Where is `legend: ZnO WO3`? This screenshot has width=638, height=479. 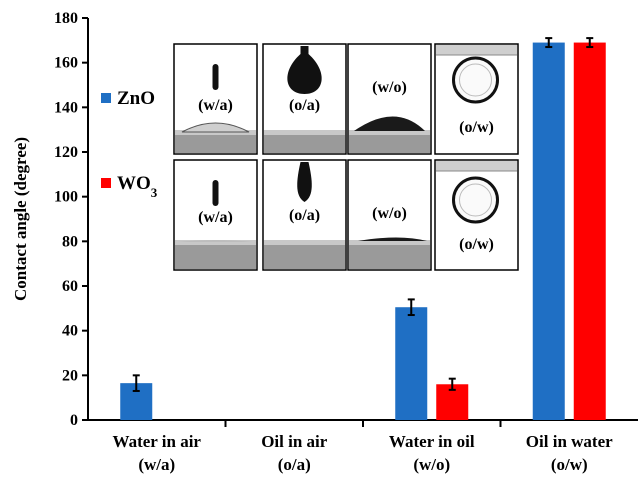
legend: ZnO WO3 is located at coordinates (129, 144).